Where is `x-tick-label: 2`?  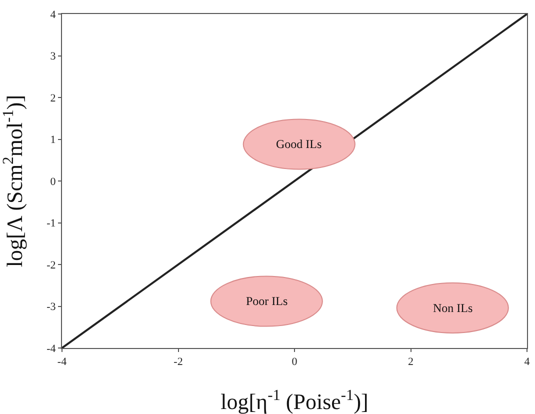 x-tick-label: 2 is located at coordinates (411, 362).